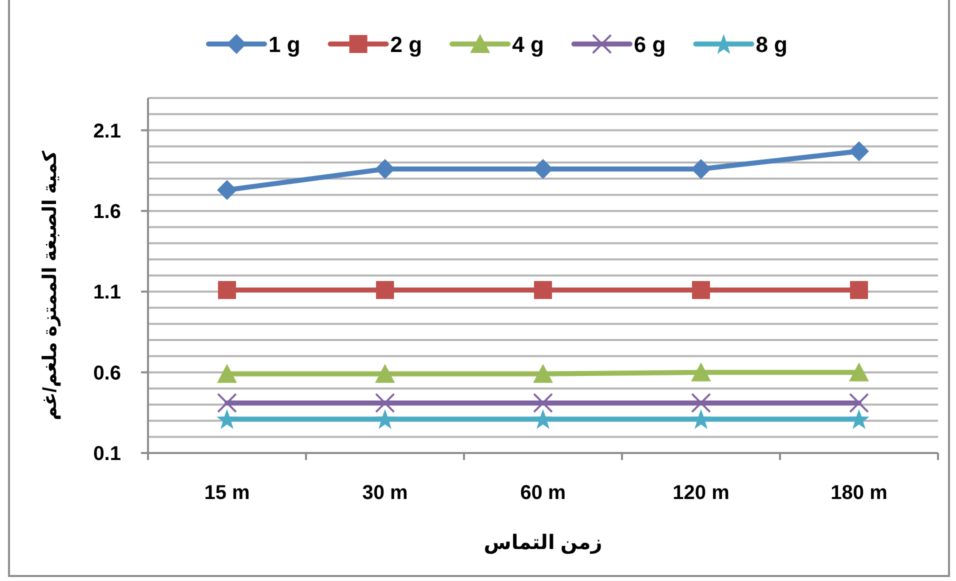  What do you see at coordinates (107, 454) in the screenshot?
I see `y-tick-label: 0.1` at bounding box center [107, 454].